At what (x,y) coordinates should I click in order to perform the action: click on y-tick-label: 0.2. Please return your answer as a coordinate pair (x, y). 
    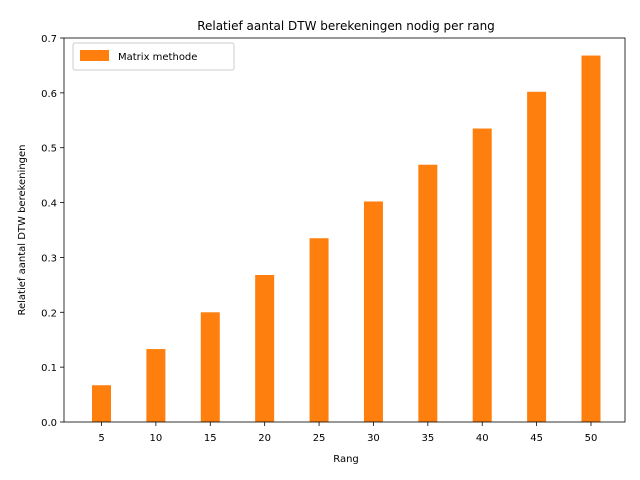
    Looking at the image, I should click on (49, 313).